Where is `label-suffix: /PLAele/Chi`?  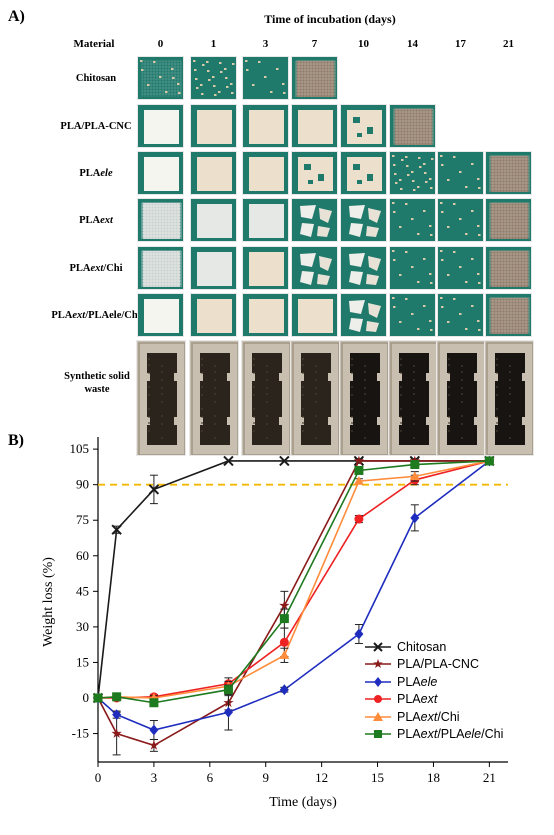
label-suffix: /PLAele/Chi is located at coordinates (113, 315).